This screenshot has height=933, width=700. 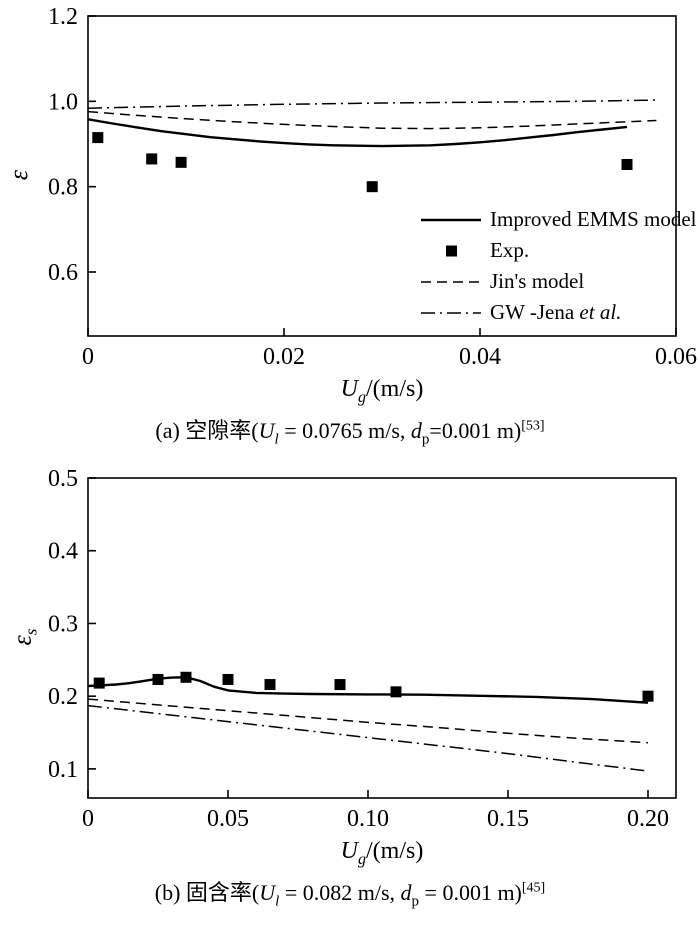 I want to click on y-tick-label: 0.5, so click(x=63, y=480).